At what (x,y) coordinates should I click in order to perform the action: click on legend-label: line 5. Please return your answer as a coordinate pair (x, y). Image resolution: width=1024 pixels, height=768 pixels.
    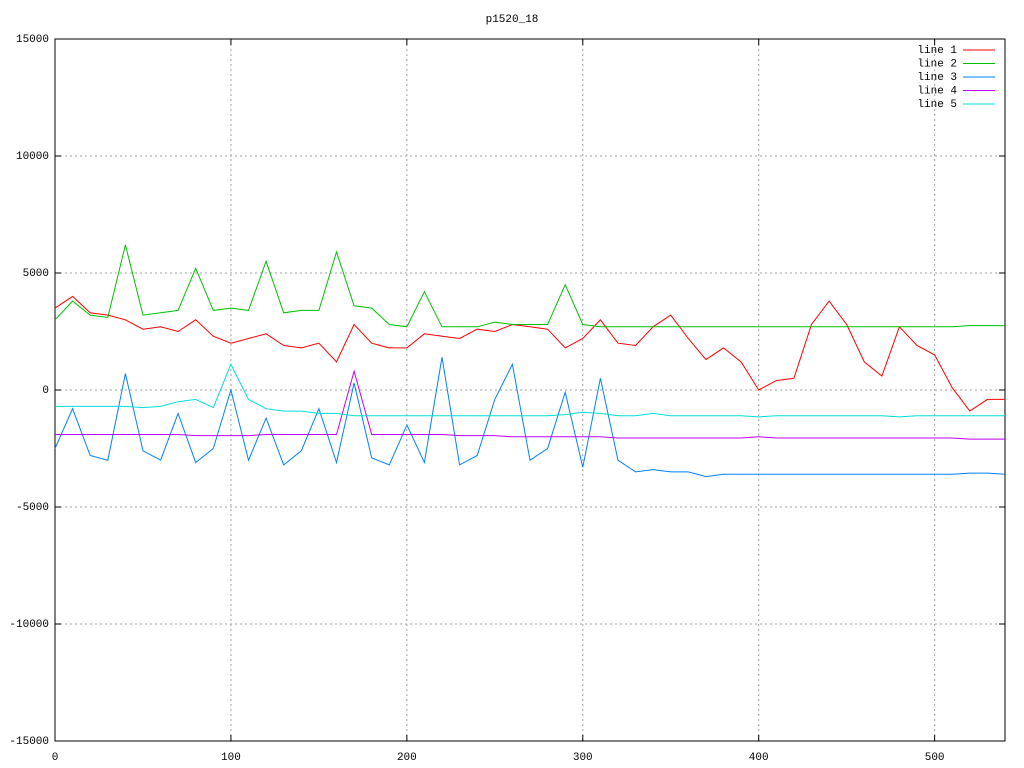
    Looking at the image, I should click on (937, 105).